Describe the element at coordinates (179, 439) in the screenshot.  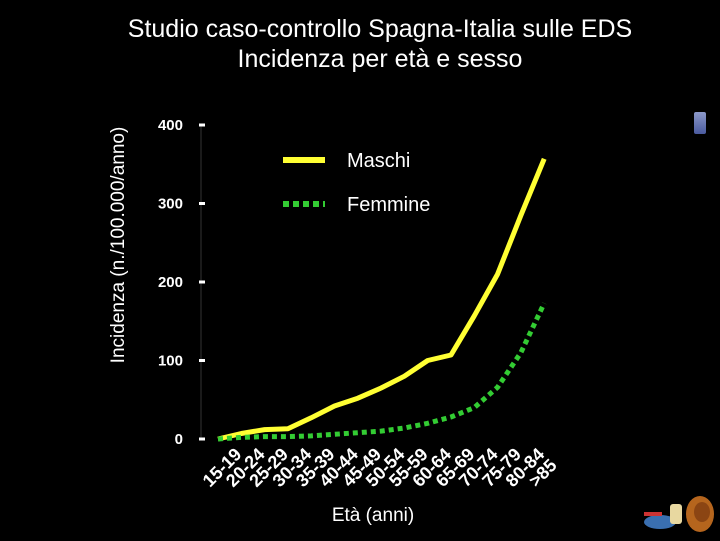
I see `y-tick-label: 0` at that location.